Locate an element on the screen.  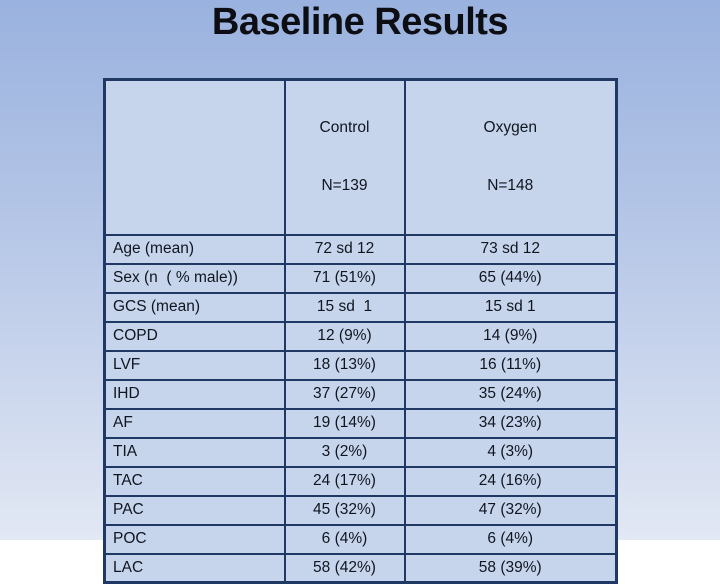
table-row: GCS (mean) 15 sd 1 15 sd 1 is located at coordinates (360, 307).